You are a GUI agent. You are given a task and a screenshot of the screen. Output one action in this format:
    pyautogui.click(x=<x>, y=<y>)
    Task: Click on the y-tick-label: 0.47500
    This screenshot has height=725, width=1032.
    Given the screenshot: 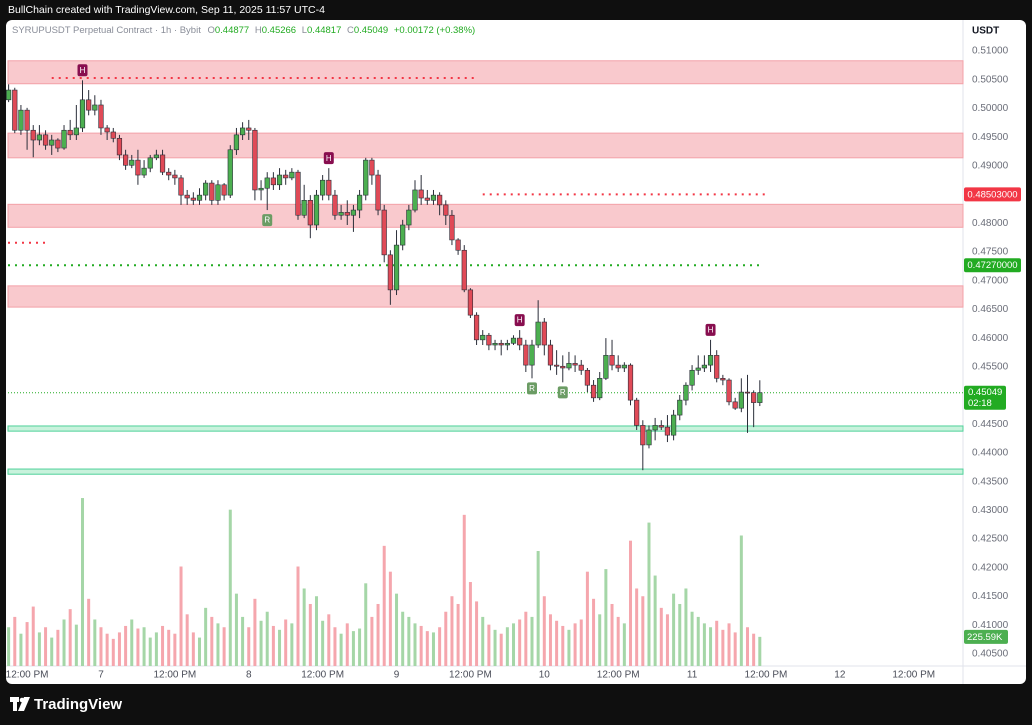 What is the action you would take?
    pyautogui.click(x=990, y=252)
    